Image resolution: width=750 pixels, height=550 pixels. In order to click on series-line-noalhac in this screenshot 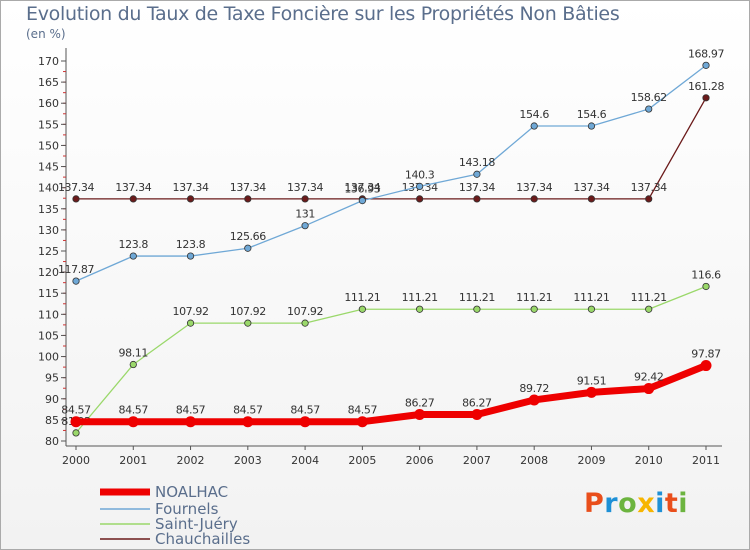, I will do `click(391, 394)`.